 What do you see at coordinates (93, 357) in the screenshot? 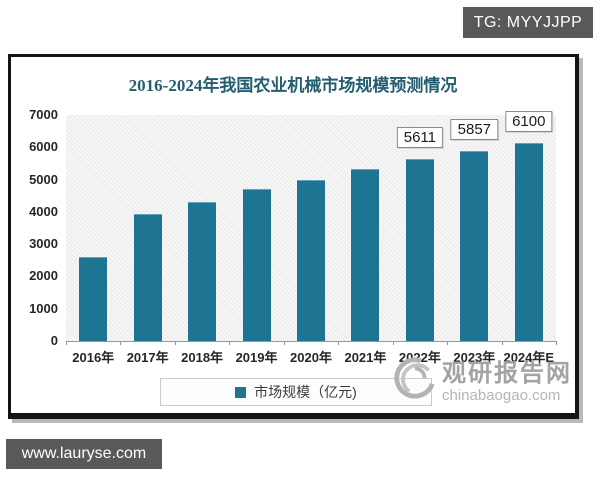
I see `x-axis-tick-label: 2016年` at bounding box center [93, 357].